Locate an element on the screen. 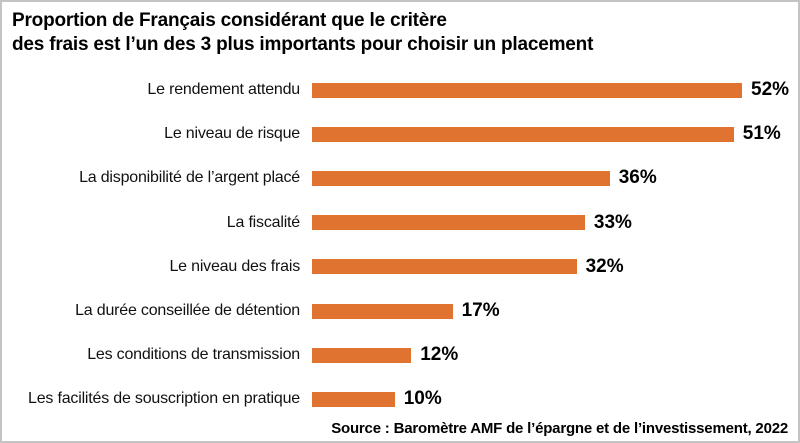  bar-value-label: 33% is located at coordinates (612, 222).